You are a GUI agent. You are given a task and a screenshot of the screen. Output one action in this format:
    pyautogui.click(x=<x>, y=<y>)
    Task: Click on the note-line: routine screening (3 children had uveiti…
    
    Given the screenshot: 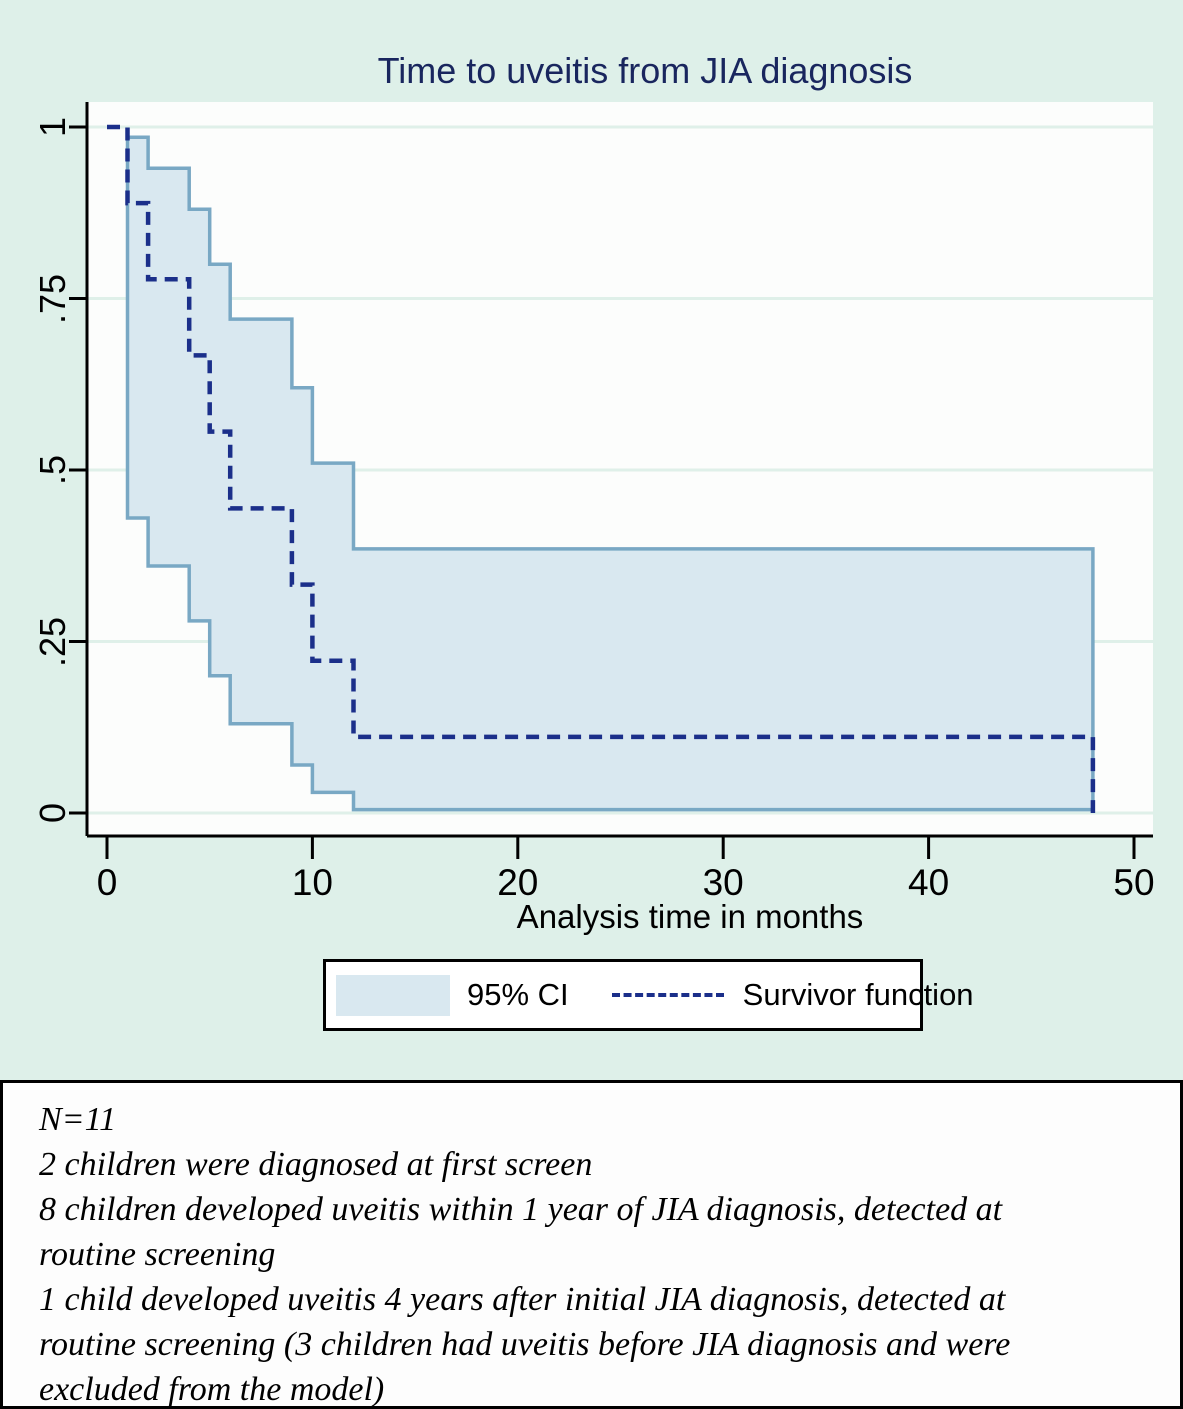 What is the action you would take?
    pyautogui.click(x=525, y=1344)
    